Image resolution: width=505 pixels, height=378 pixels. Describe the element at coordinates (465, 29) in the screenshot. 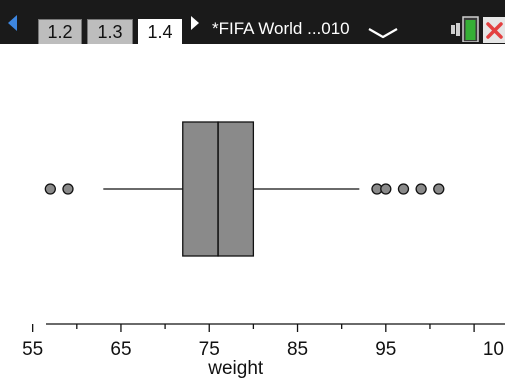

I see `battery-icon` at that location.